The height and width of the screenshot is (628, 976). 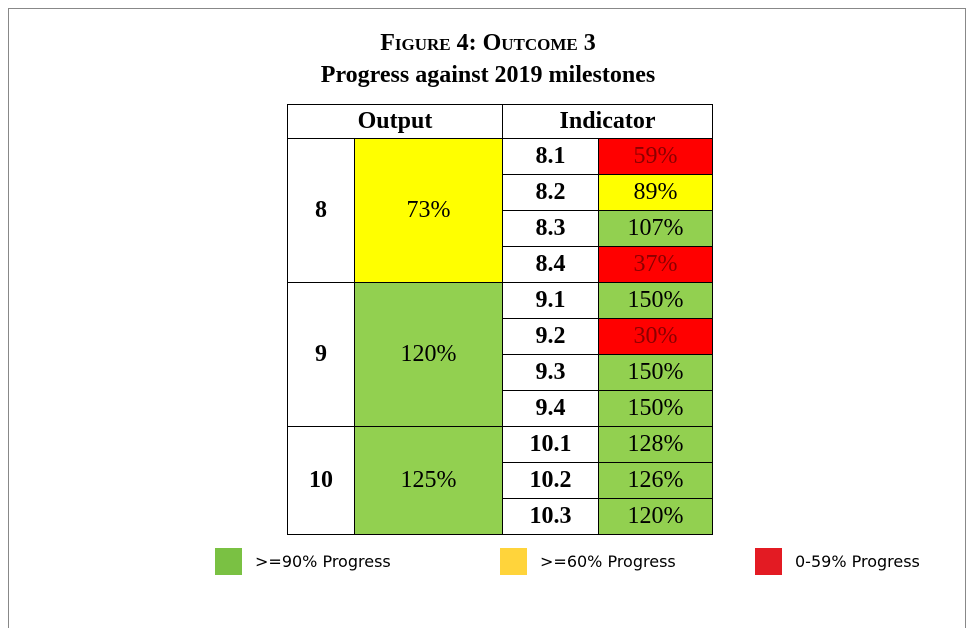 What do you see at coordinates (500, 372) in the screenshot?
I see `table-row: 9.3 150%` at bounding box center [500, 372].